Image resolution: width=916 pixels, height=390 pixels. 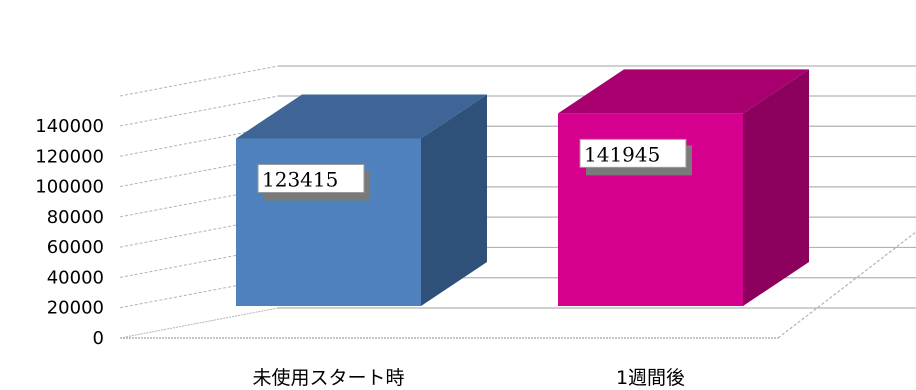 I want to click on y-tick-label: 0, so click(x=98, y=338).